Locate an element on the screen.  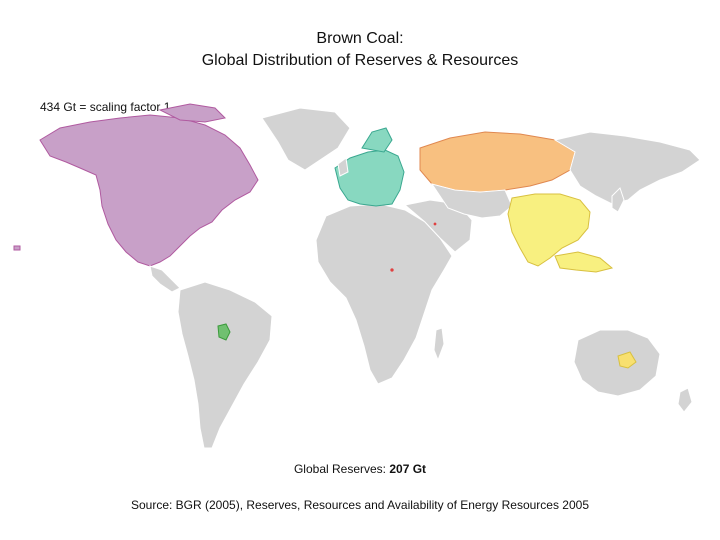
hawaii-islands is located at coordinates (17, 248).